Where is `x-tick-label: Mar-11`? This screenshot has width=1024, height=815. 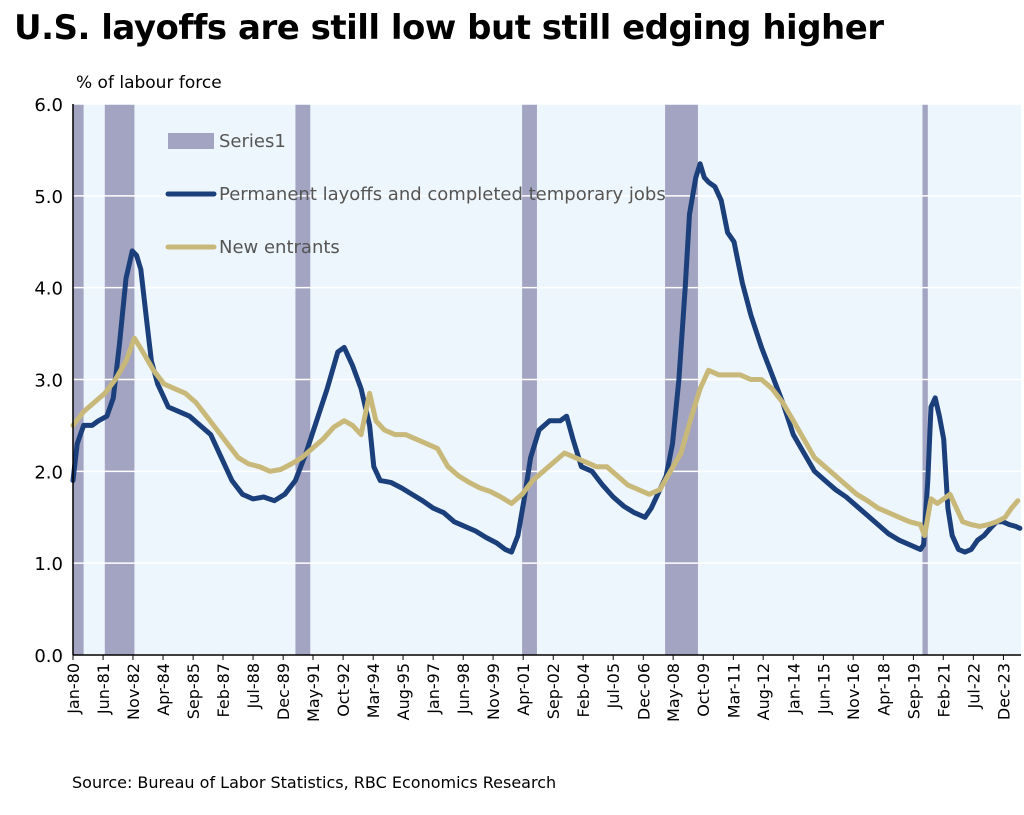
x-tick-label: Mar-11 is located at coordinates (733, 690).